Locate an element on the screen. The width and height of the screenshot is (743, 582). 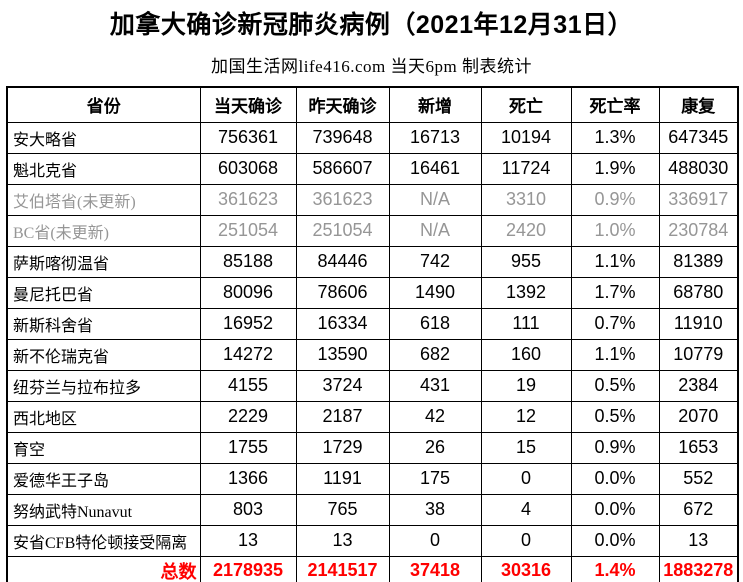
col-header-added: 新增 is located at coordinates (435, 104).